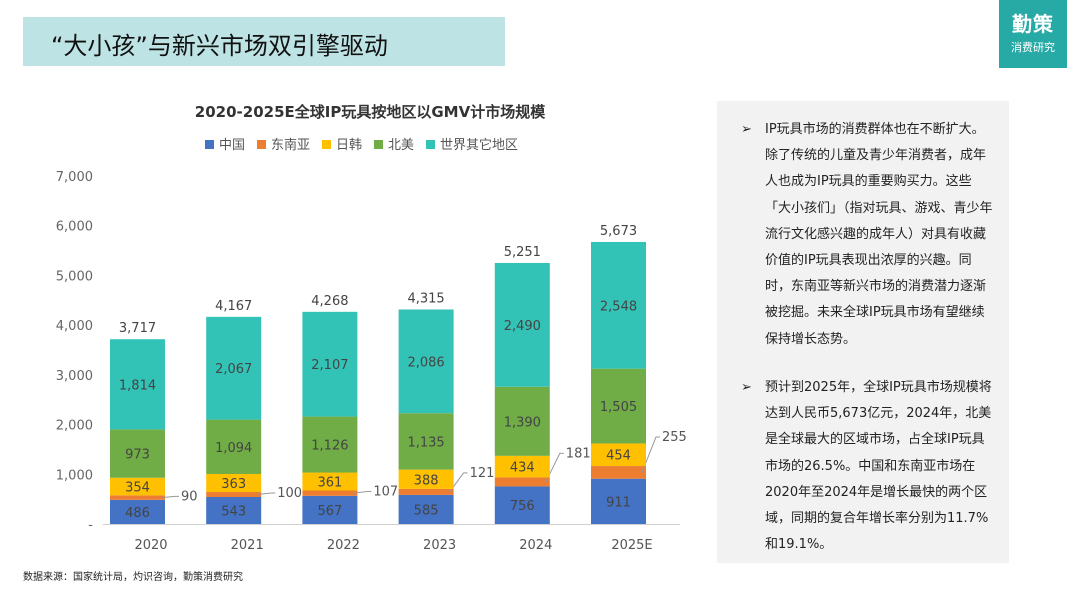 The width and height of the screenshot is (1067, 600). Describe the element at coordinates (1033, 47) in the screenshot. I see `logo-line2: 消费研究` at that location.